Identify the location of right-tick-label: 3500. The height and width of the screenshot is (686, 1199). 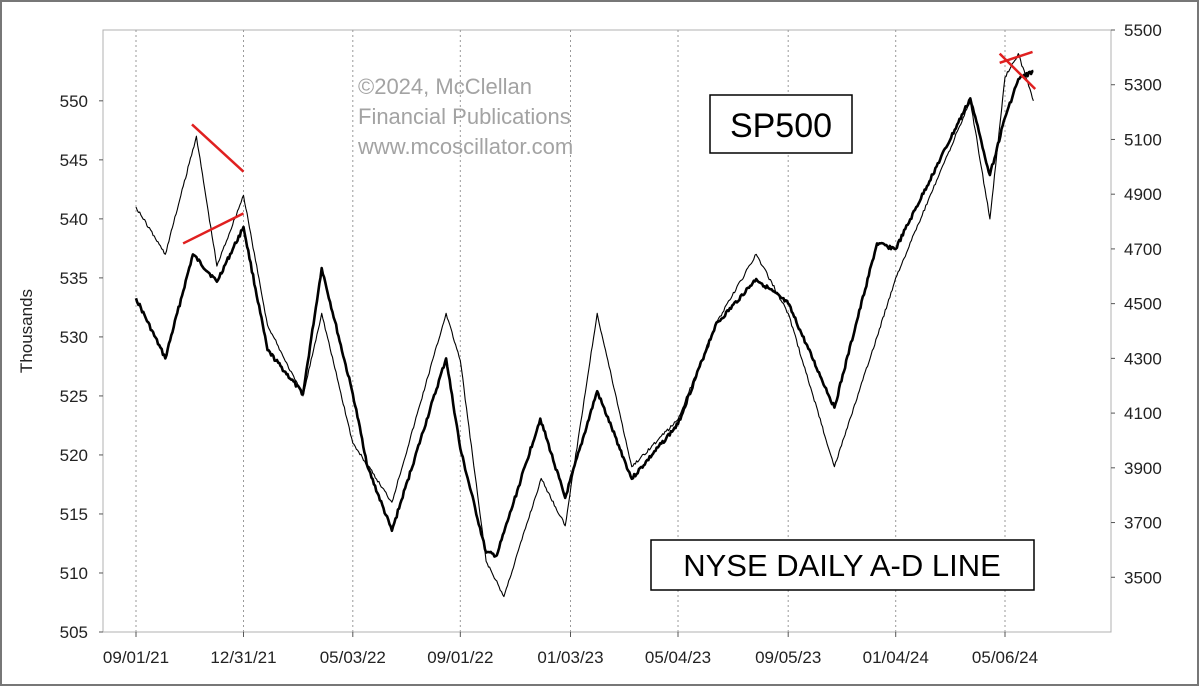
(1143, 577).